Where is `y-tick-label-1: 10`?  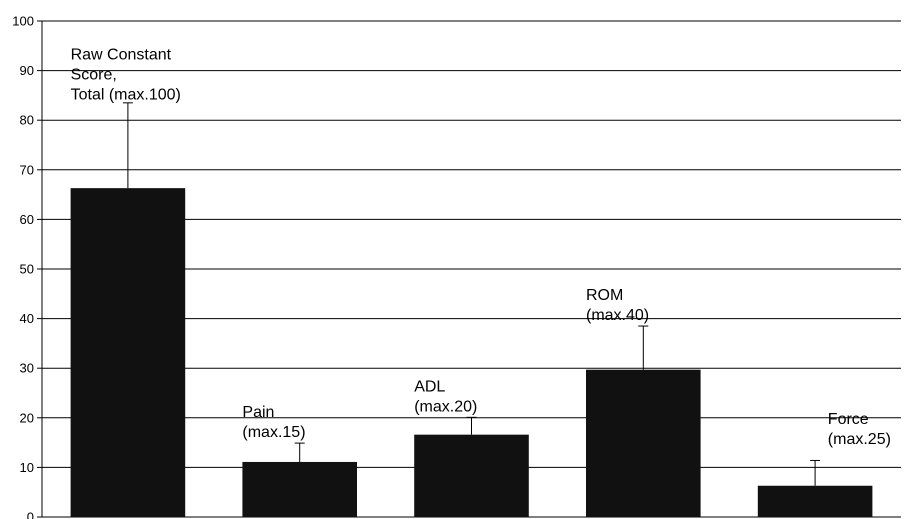
y-tick-label-1: 10 is located at coordinates (27, 467).